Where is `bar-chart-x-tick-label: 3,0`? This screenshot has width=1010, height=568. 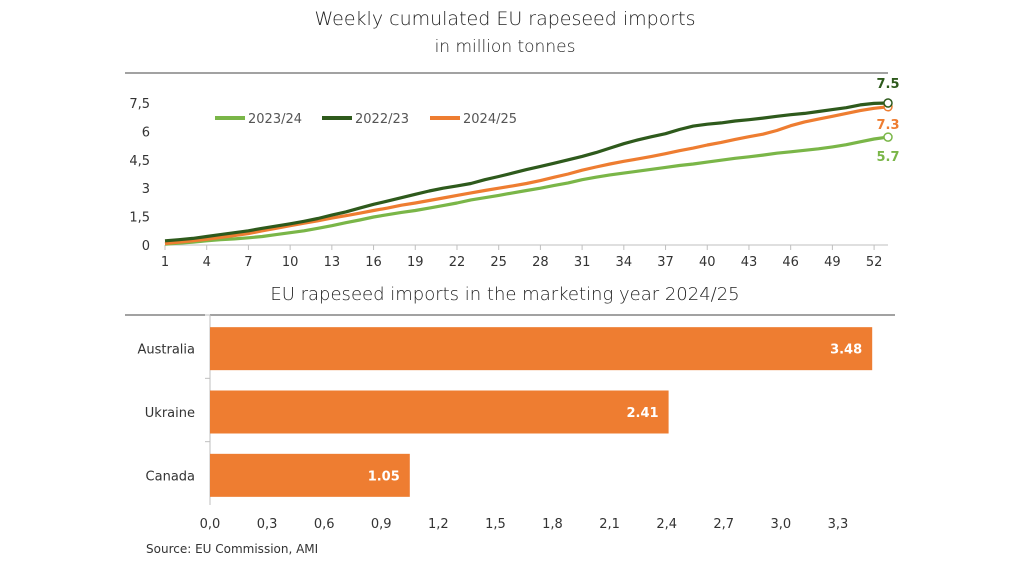 bar-chart-x-tick-label: 3,0 is located at coordinates (780, 524).